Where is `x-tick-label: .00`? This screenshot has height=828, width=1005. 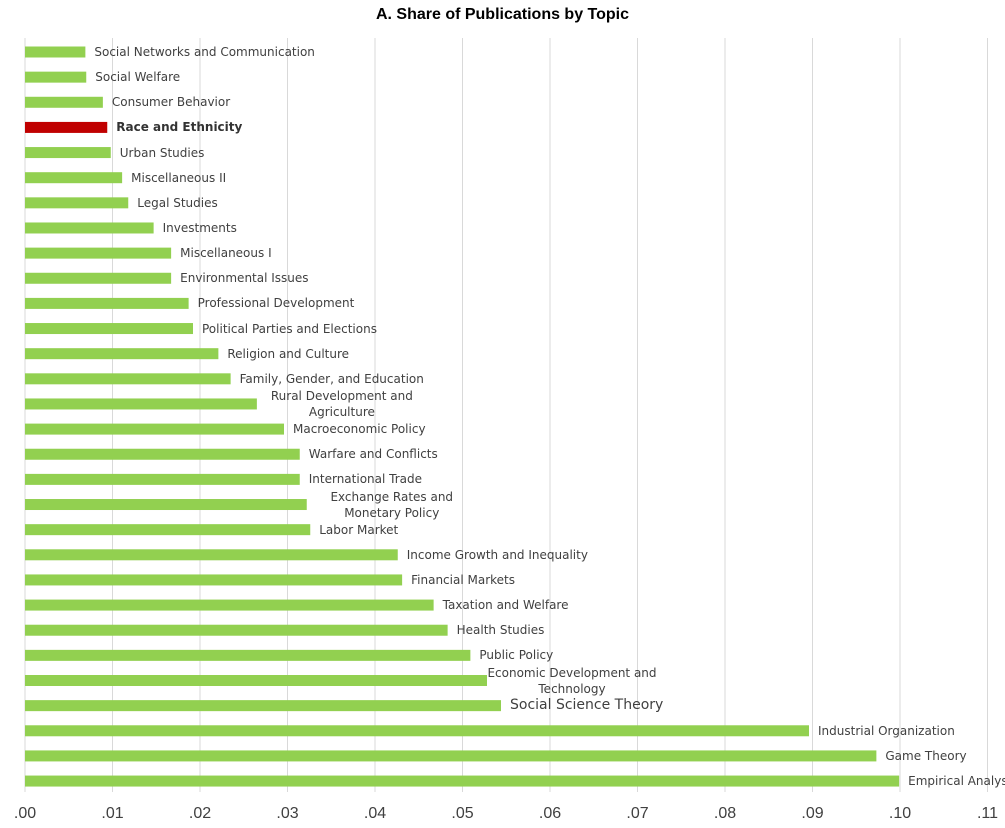 x-tick-label: .00 is located at coordinates (25, 813).